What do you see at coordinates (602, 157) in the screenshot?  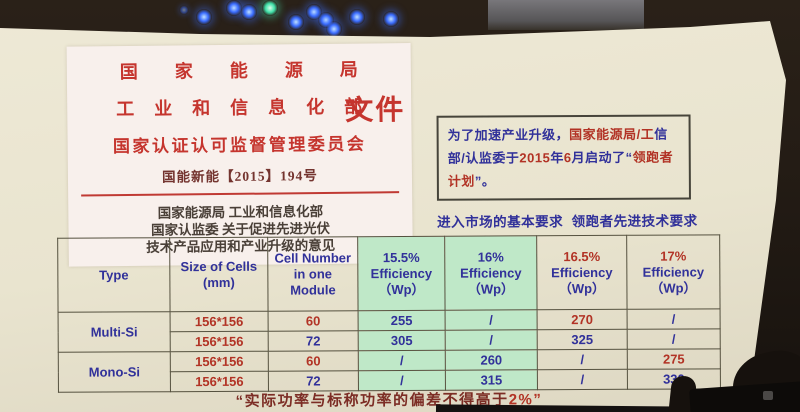 I see `notice-segment: 月启动了“` at bounding box center [602, 157].